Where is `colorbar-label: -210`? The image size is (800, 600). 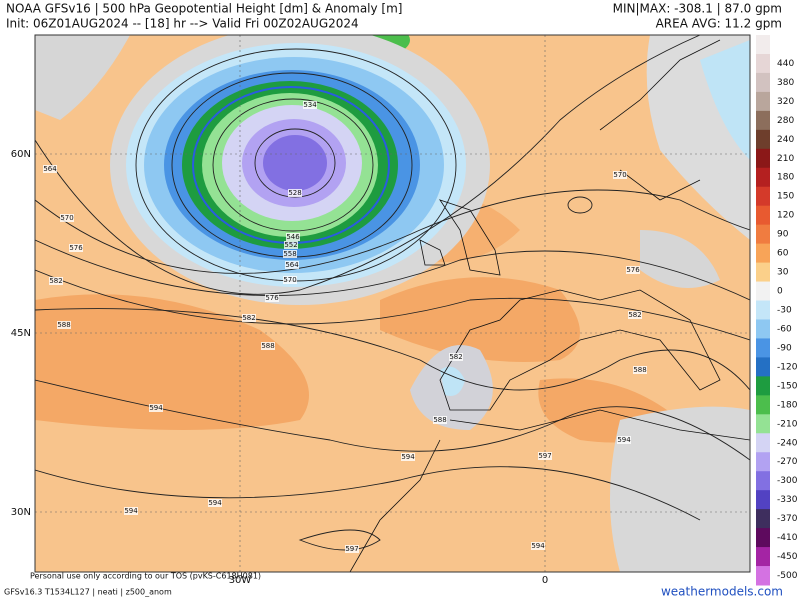 colorbar-label: -210 is located at coordinates (787, 424).